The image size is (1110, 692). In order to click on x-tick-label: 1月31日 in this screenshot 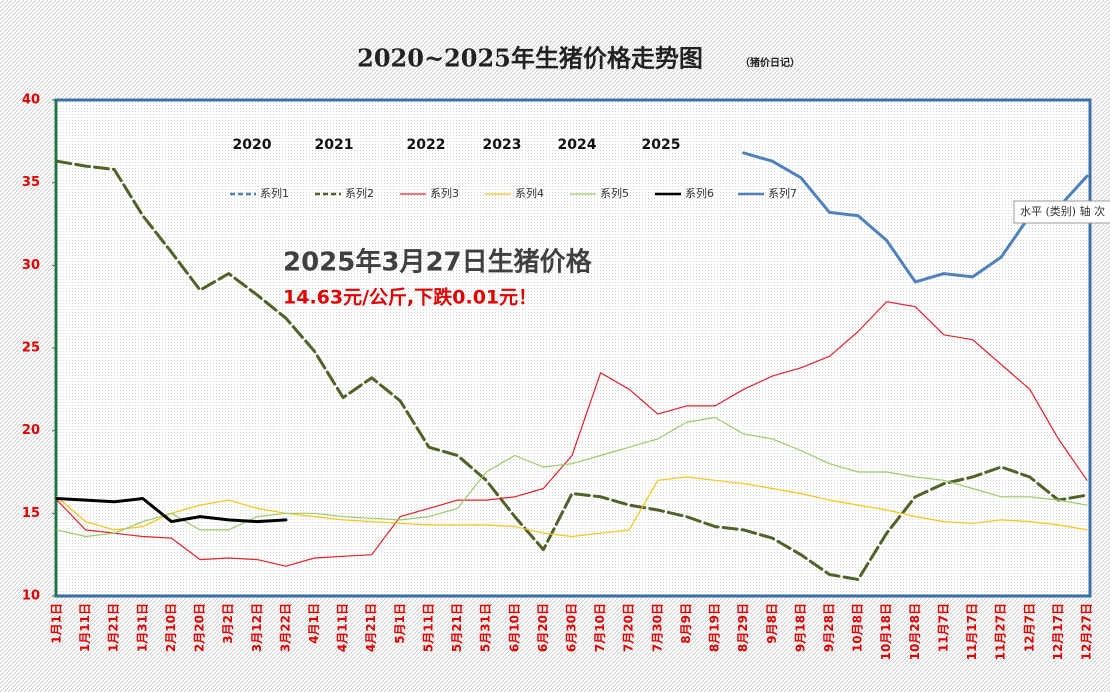, I will do `click(142, 627)`.